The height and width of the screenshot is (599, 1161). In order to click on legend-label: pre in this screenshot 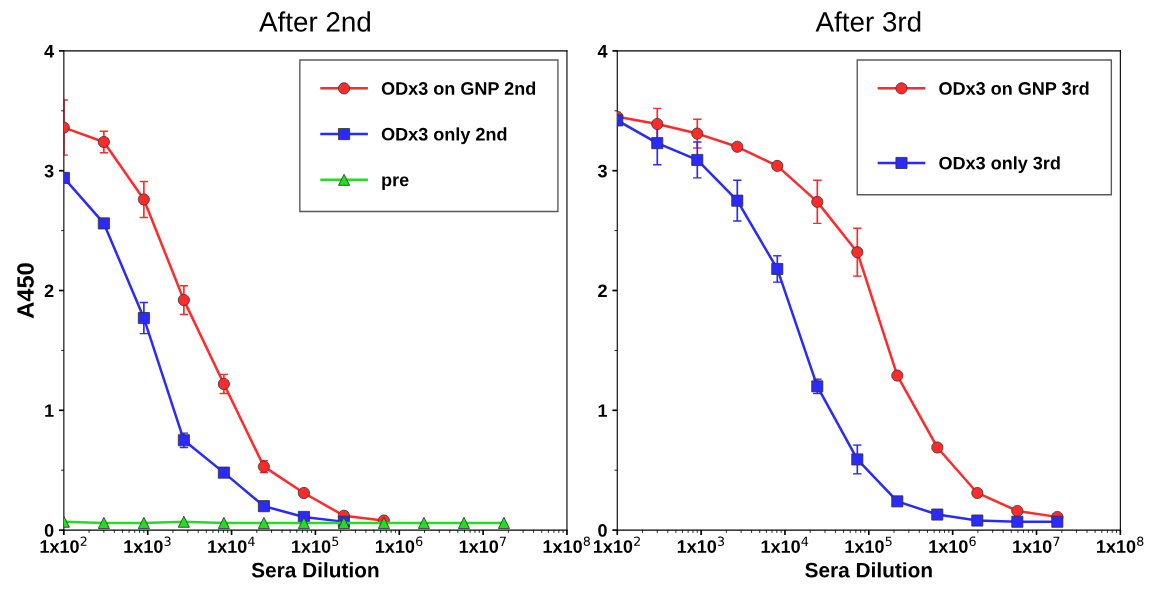, I will do `click(395, 183)`.